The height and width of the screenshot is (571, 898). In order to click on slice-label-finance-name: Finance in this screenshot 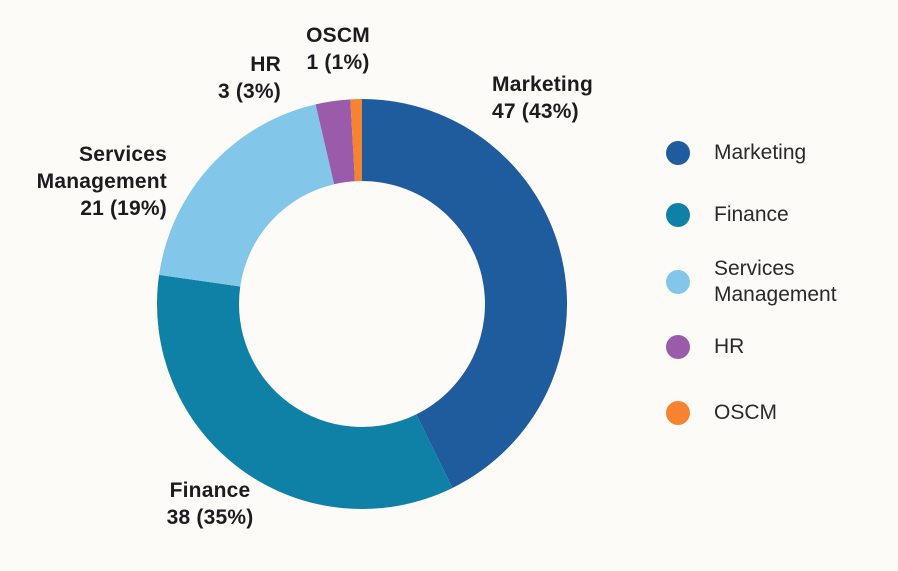, I will do `click(210, 490)`.